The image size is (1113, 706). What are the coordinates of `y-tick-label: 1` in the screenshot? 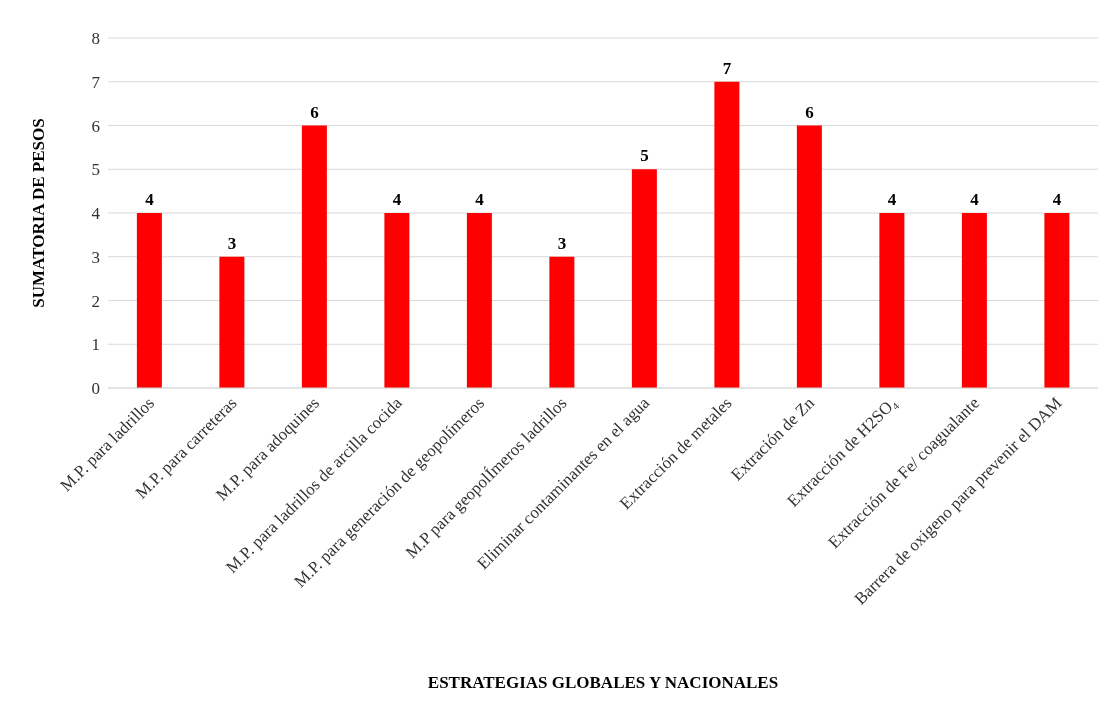 It's located at (95, 345).